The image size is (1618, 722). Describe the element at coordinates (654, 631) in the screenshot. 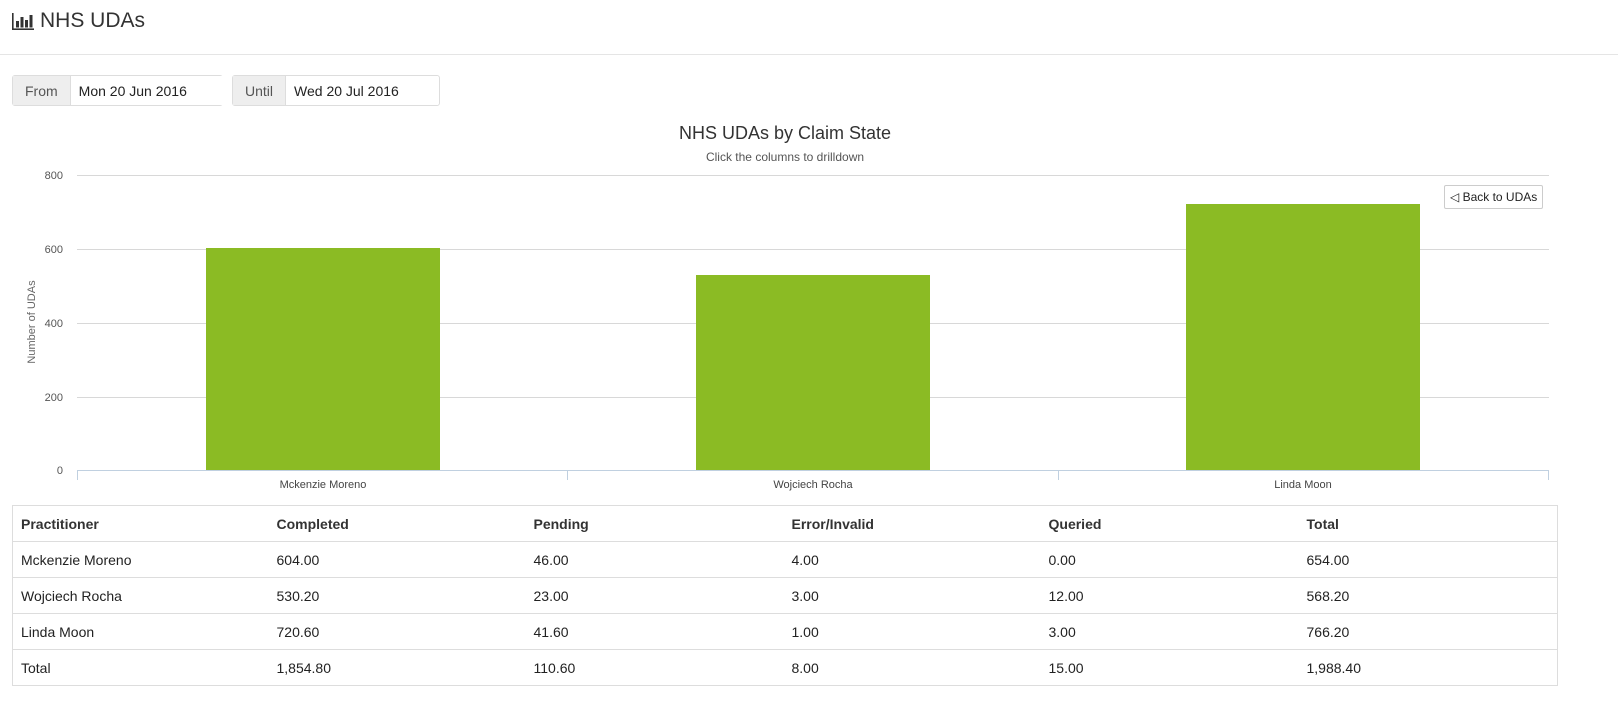

I see `cell-pending: 41.60` at that location.